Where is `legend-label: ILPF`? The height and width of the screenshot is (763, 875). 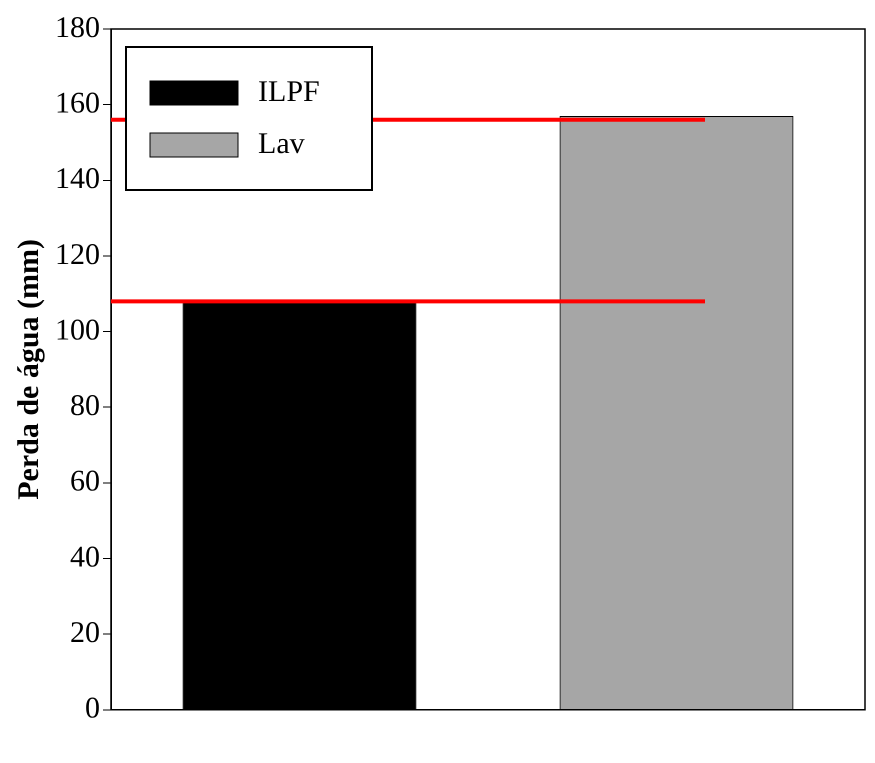 legend-label: ILPF is located at coordinates (289, 91).